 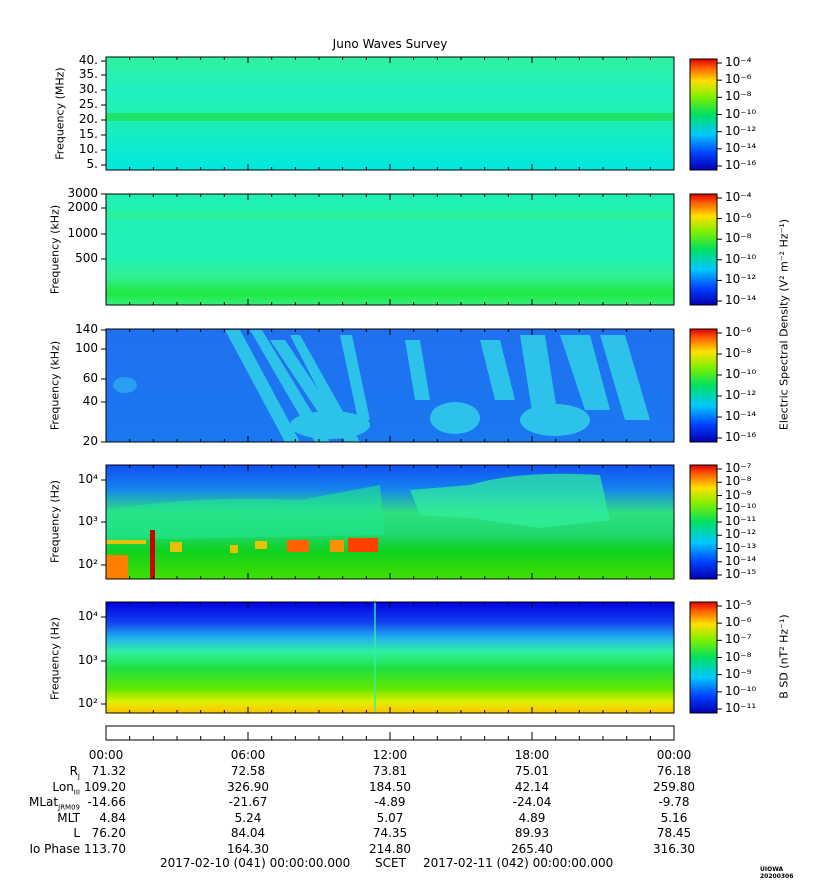 I want to click on ephemeris-value: 74.35, so click(x=390, y=833).